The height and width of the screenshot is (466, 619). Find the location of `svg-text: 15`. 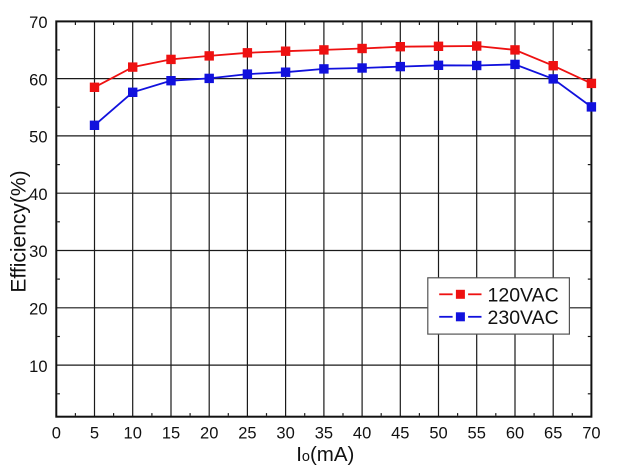

svg-text: 15 is located at coordinates (171, 433).